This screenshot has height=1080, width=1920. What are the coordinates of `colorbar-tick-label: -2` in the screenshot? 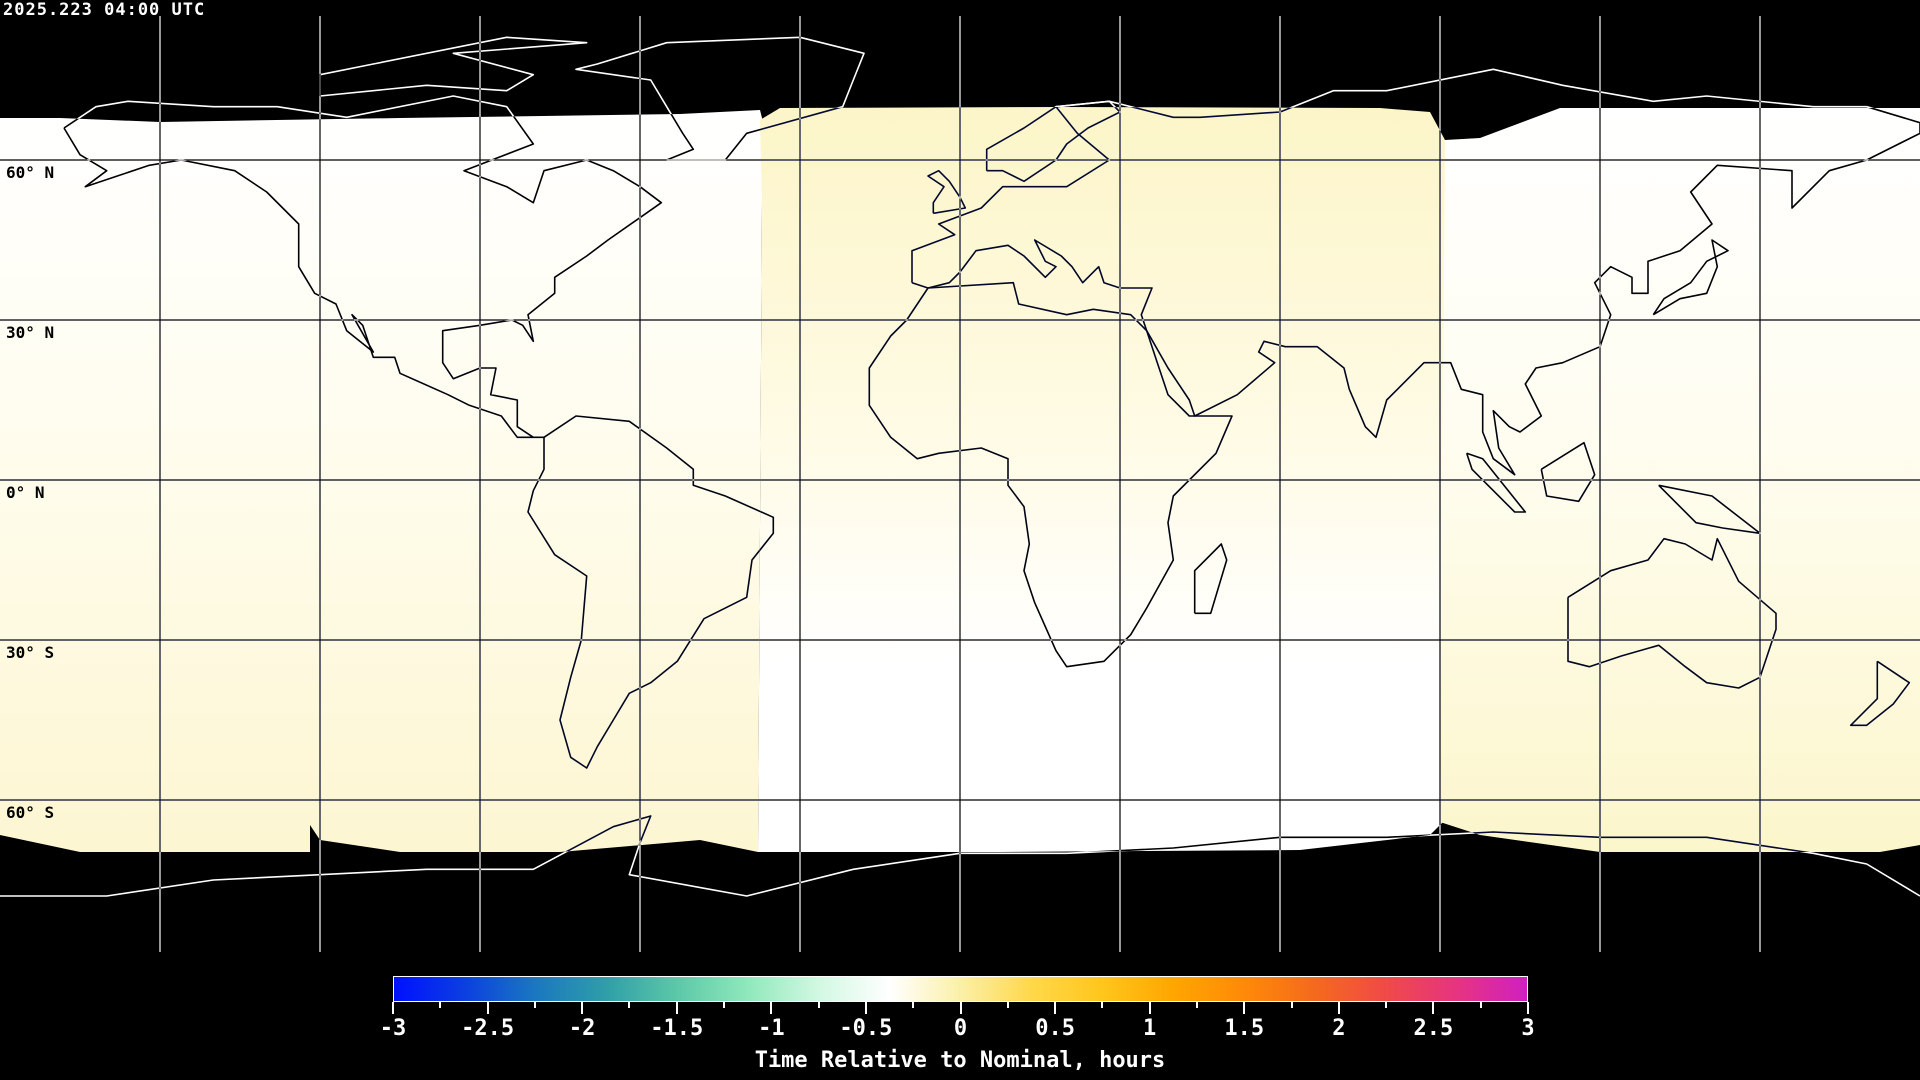 It's located at (582, 1028).